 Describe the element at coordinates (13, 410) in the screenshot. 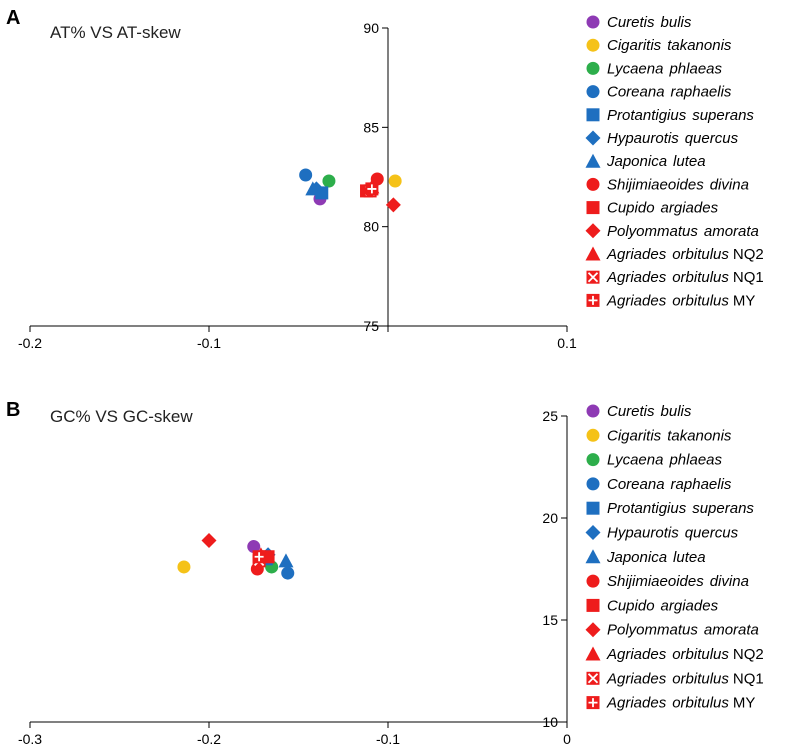

I see `panel-letter: B` at that location.